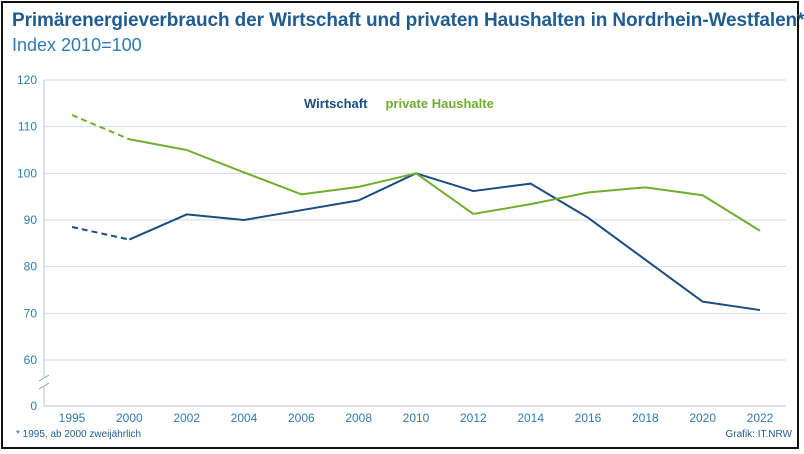 The image size is (804, 454). Describe the element at coordinates (301, 418) in the screenshot. I see `x-tick-label: 2006` at that location.